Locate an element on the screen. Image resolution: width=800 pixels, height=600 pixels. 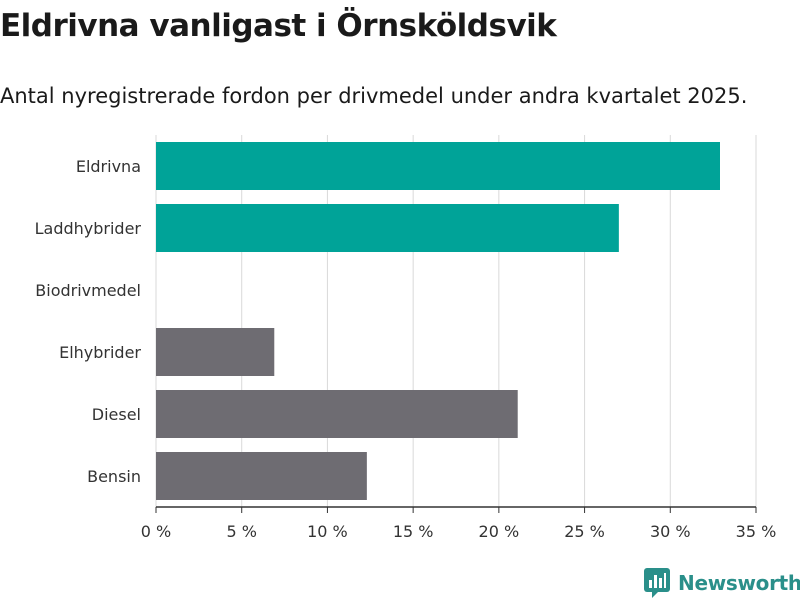
category-label: Diesel is located at coordinates (116, 414).